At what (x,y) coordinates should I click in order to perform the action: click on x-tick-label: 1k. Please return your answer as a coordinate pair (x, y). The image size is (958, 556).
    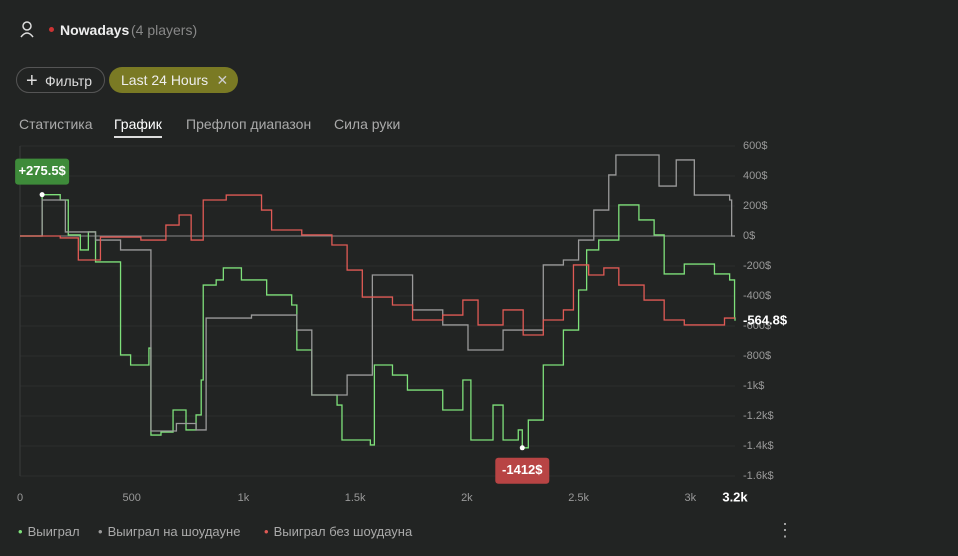
    Looking at the image, I should click on (244, 498).